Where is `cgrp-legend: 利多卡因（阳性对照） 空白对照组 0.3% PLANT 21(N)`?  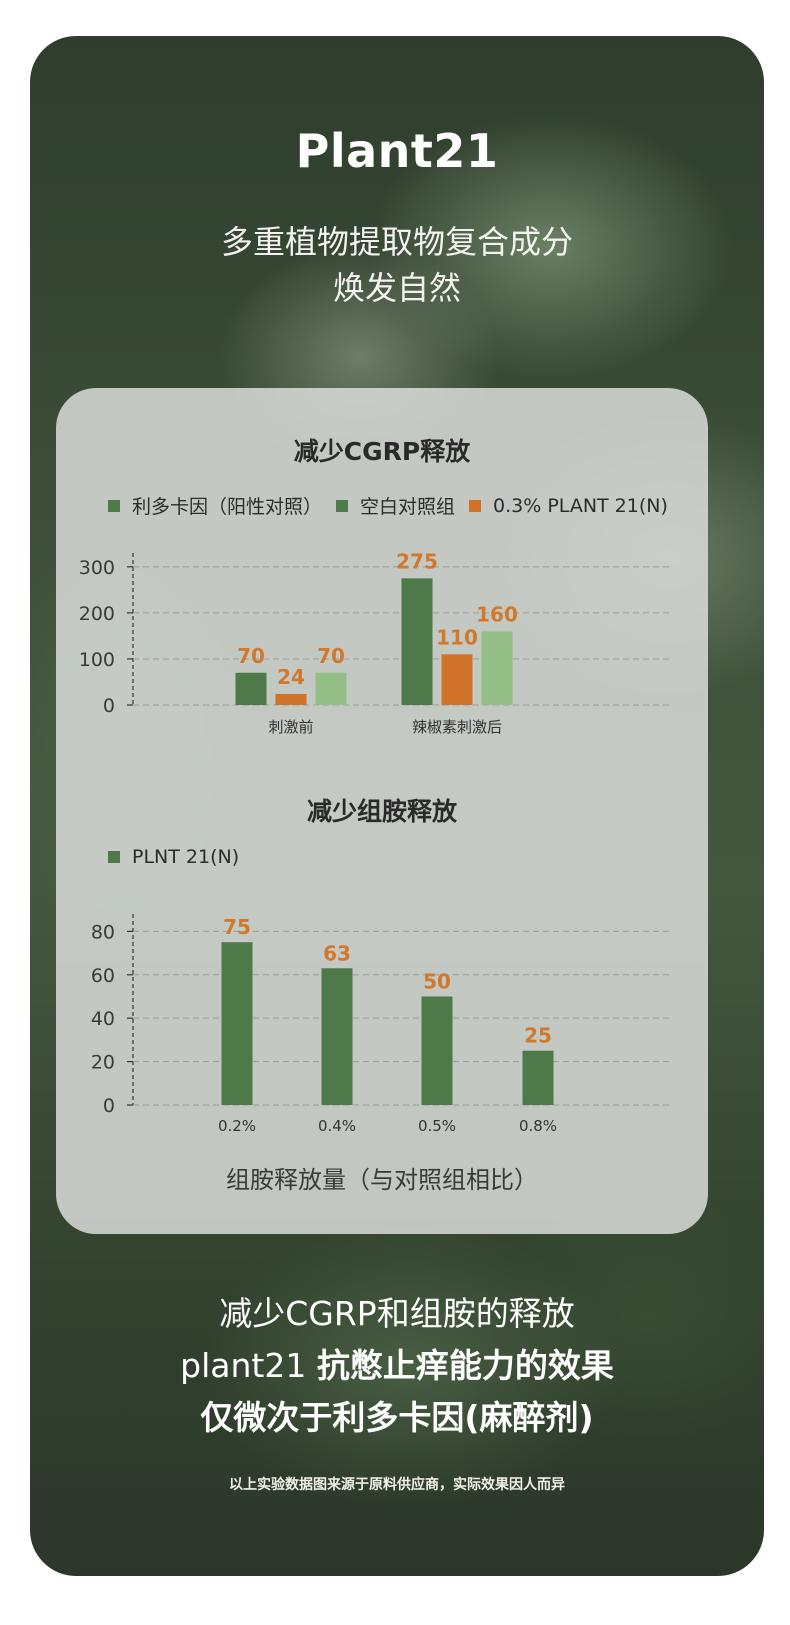
cgrp-legend: 利多卡因（阳性对照） 空白对照组 0.3% PLANT 21(N) is located at coordinates (388, 505).